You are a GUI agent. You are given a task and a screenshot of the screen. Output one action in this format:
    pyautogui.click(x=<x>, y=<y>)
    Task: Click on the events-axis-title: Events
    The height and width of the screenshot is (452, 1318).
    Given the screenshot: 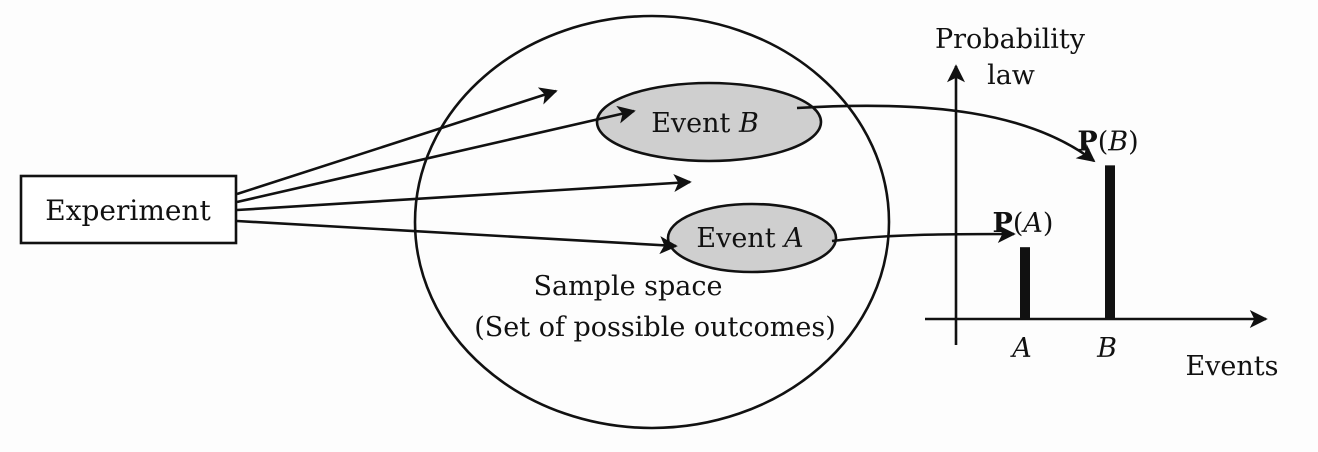 What is the action you would take?
    pyautogui.click(x=1231, y=366)
    